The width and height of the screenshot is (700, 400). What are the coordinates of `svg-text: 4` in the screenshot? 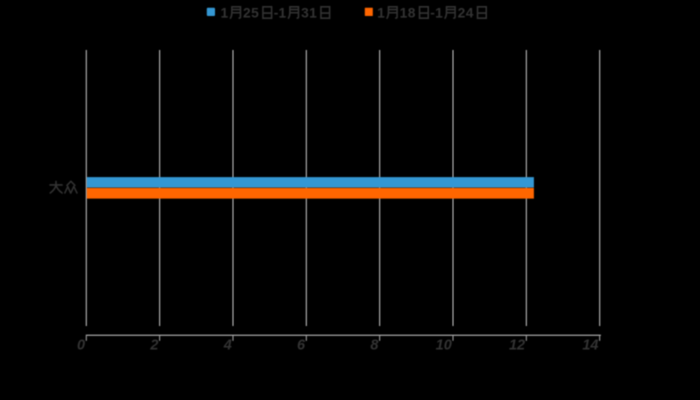 It's located at (227, 346).